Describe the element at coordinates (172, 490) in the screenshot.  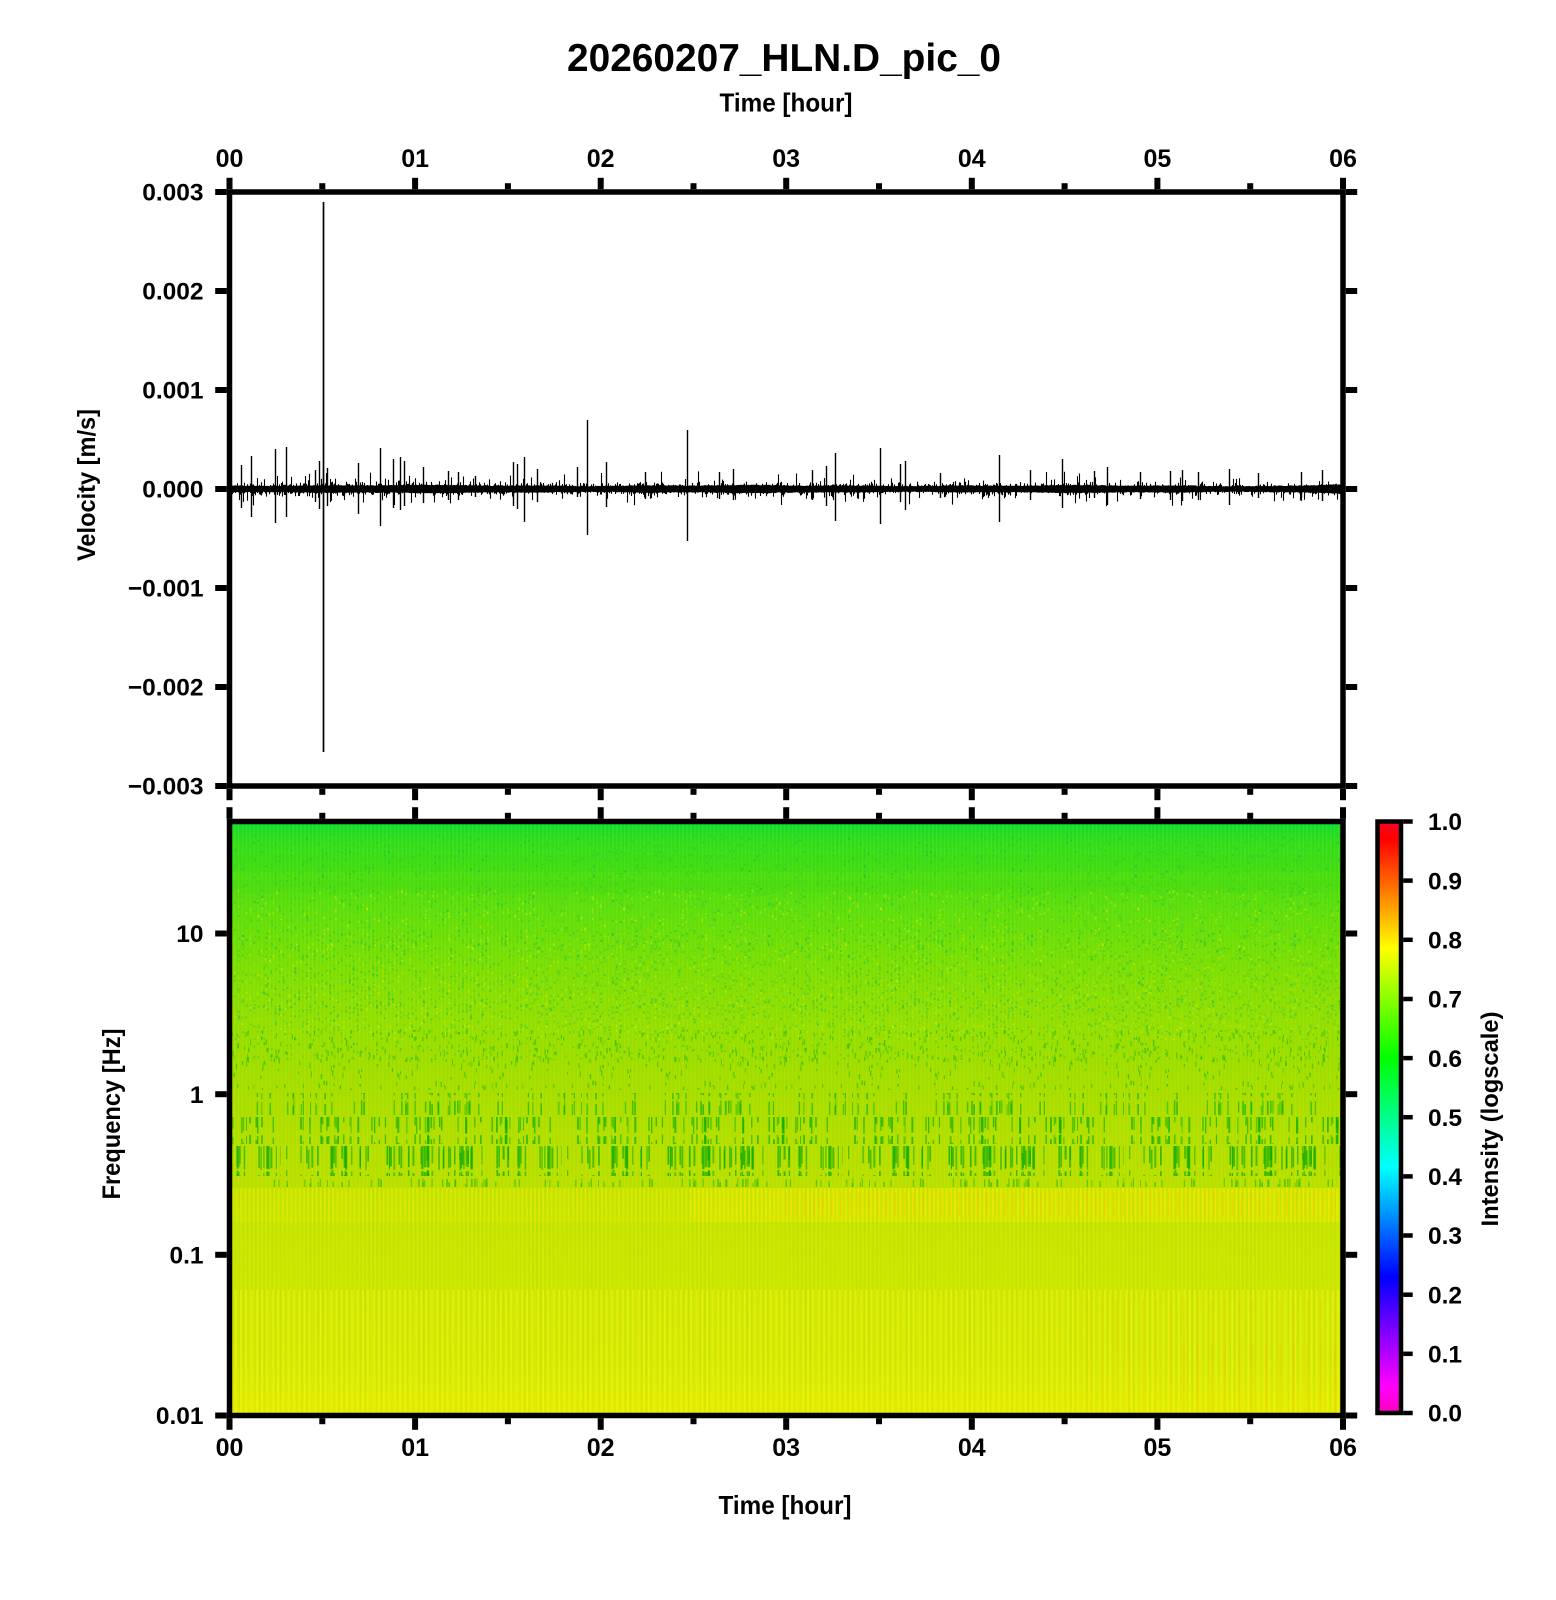
I see `svg-text: 0.000` at that location.